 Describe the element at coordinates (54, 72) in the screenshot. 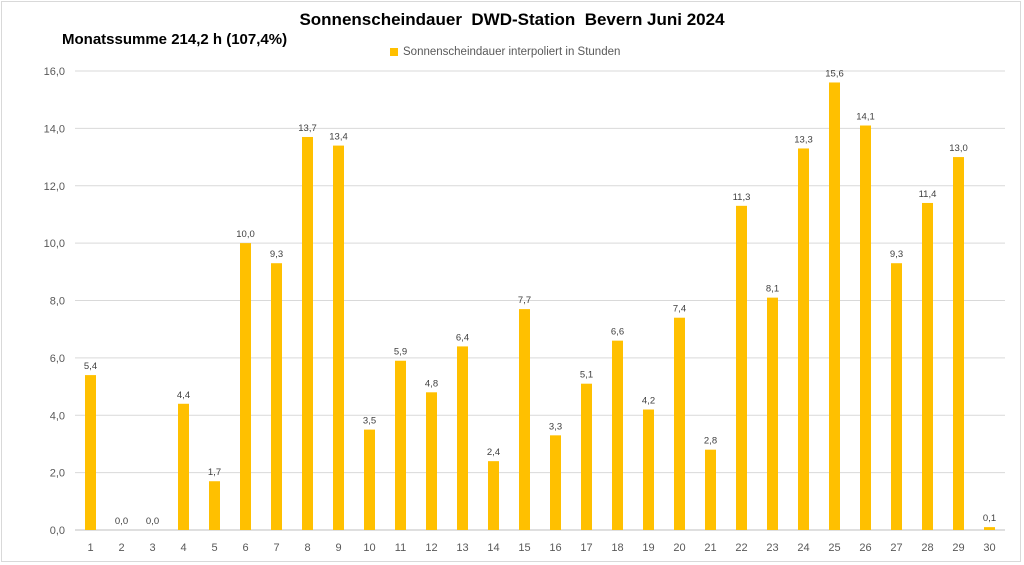

I see `y-tick-label: 16,0` at that location.